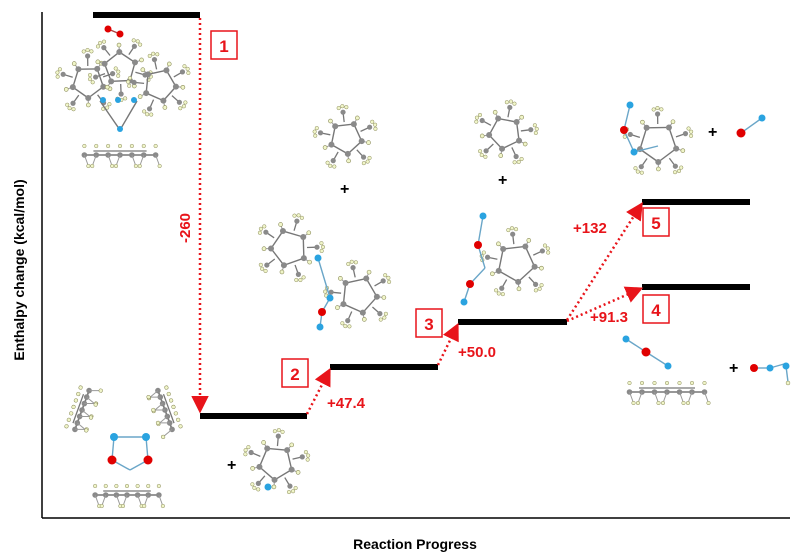  I want to click on intermediate-2-cp-left, so click(291, 248).